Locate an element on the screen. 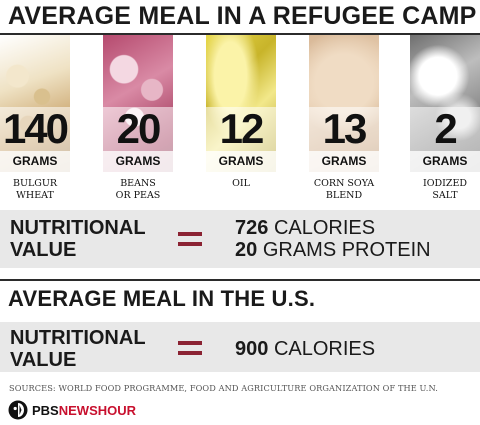 The height and width of the screenshot is (425, 480). amount: 2 is located at coordinates (445, 129).